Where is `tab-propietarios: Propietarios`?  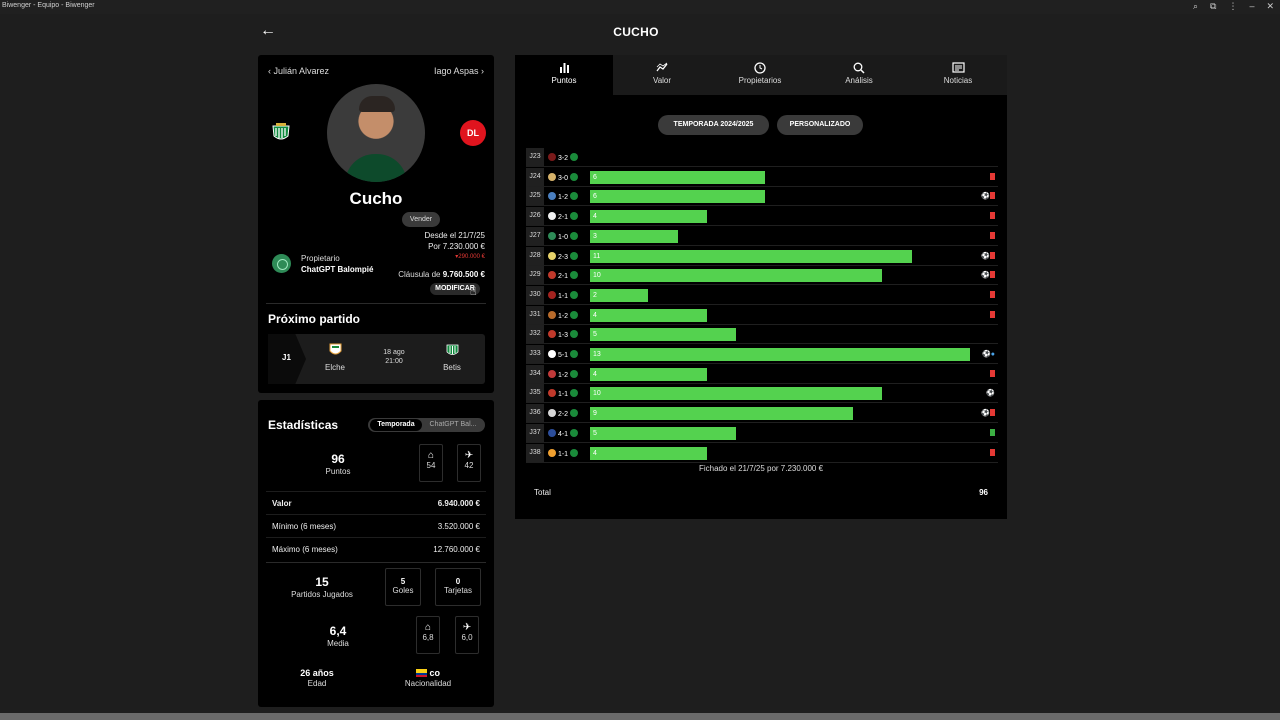 tab-propietarios: Propietarios is located at coordinates (760, 75).